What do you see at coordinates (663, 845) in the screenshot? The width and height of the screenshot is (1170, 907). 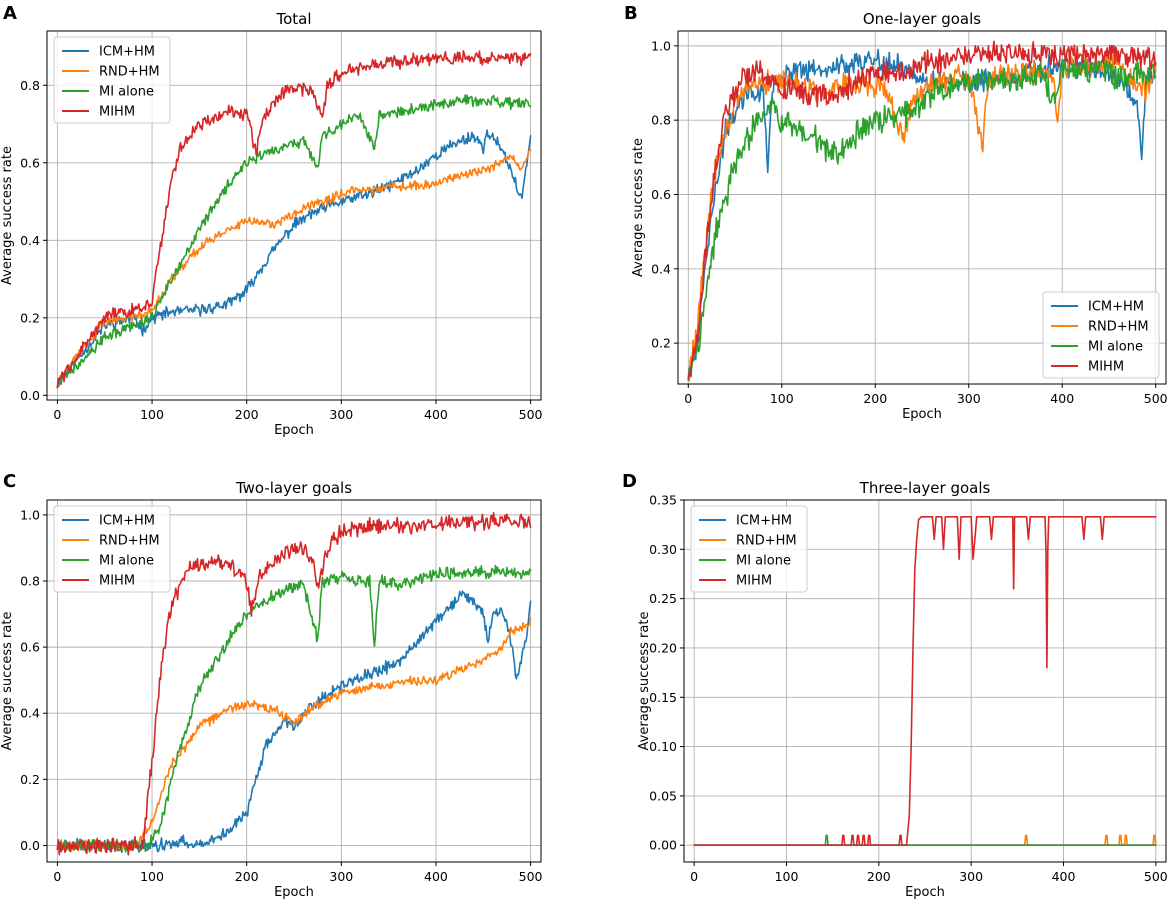 I see `y-tick-label: 0.00` at bounding box center [663, 845].